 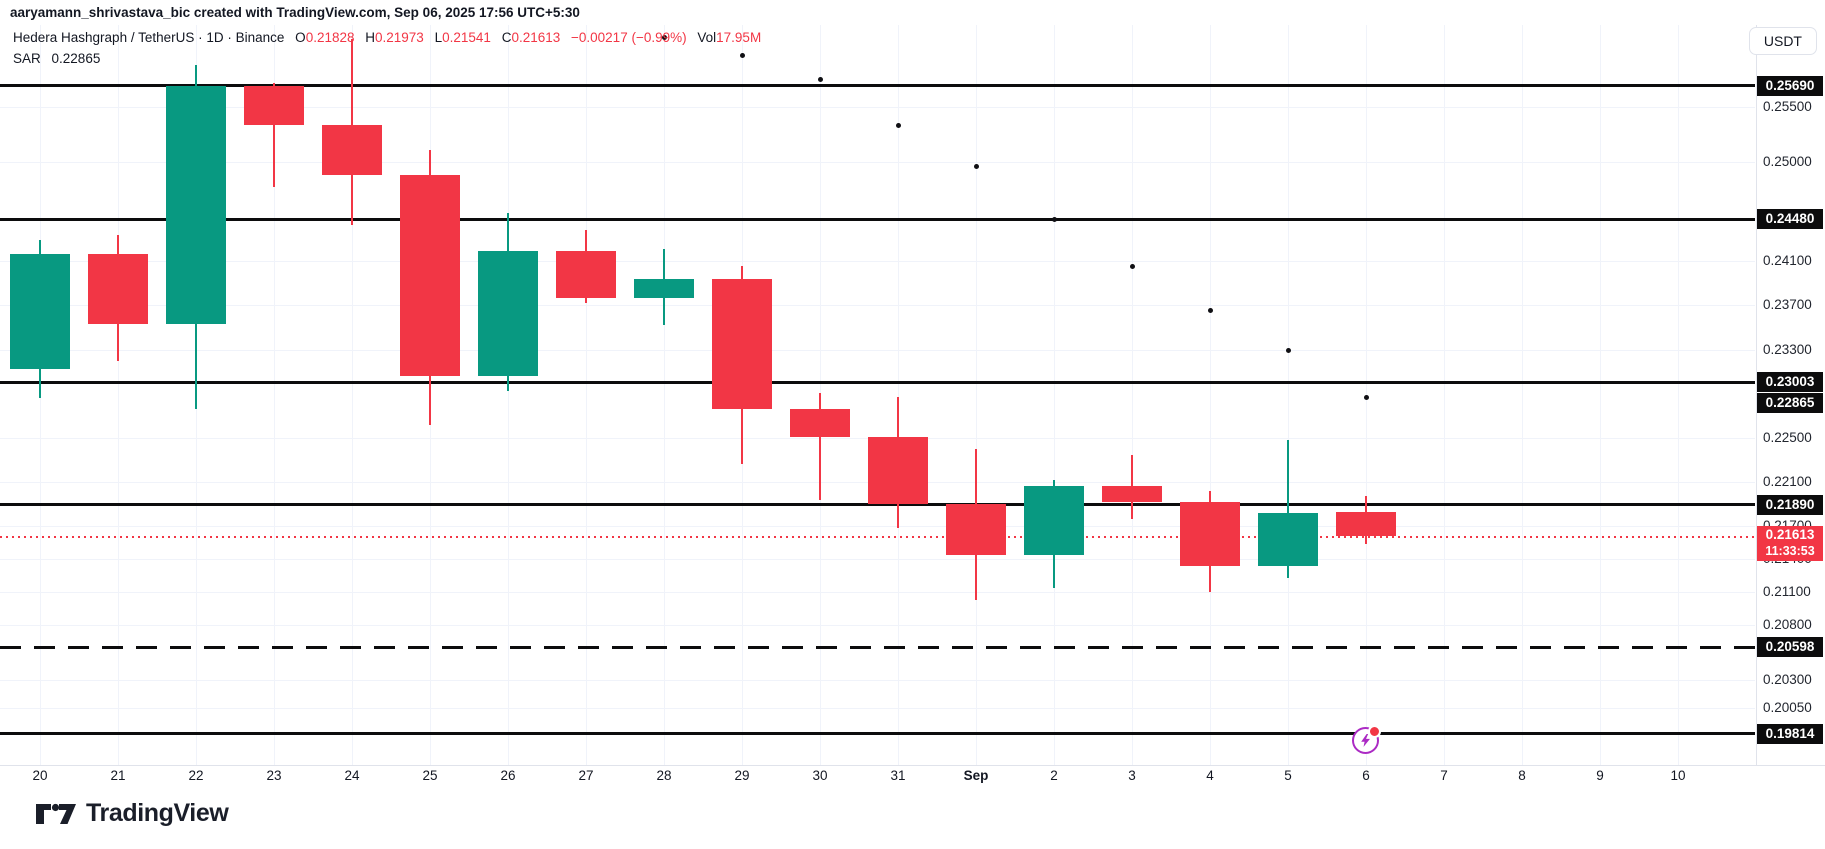 I want to click on tradingview-logo-mark, so click(x=56, y=813).